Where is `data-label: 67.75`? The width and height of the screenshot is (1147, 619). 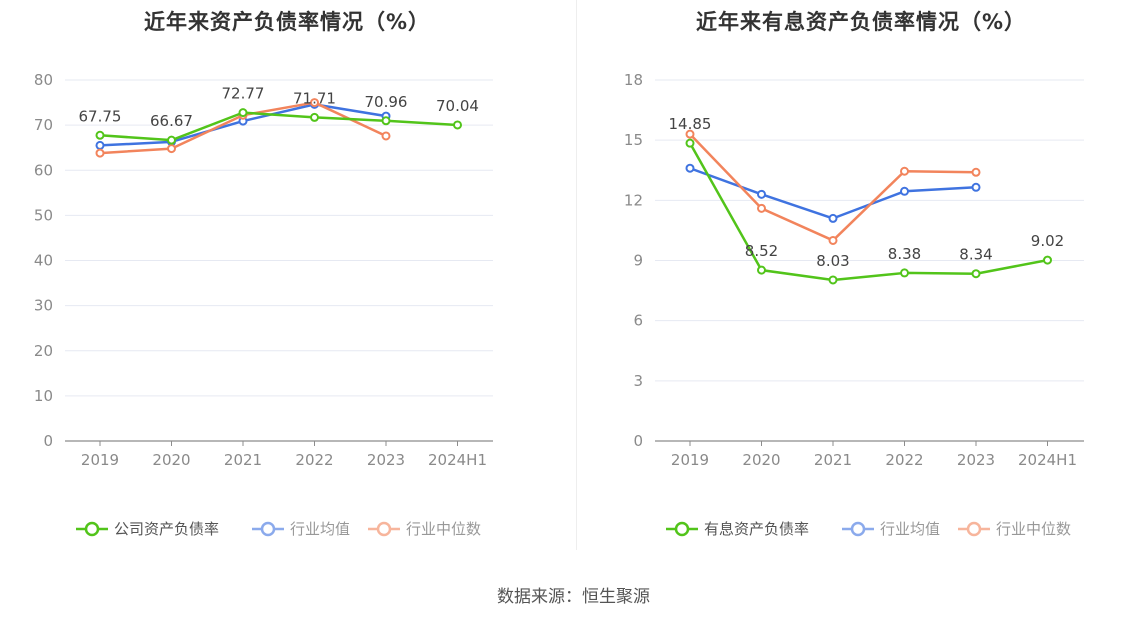 data-label: 67.75 is located at coordinates (100, 116).